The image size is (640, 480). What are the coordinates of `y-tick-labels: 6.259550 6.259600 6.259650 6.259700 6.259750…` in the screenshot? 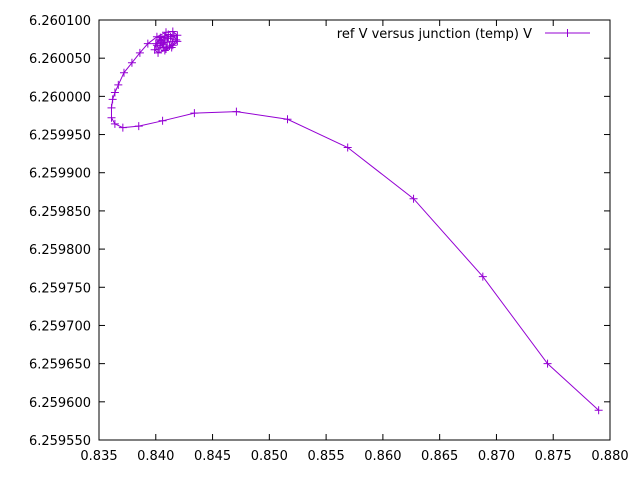 It's located at (60, 231).